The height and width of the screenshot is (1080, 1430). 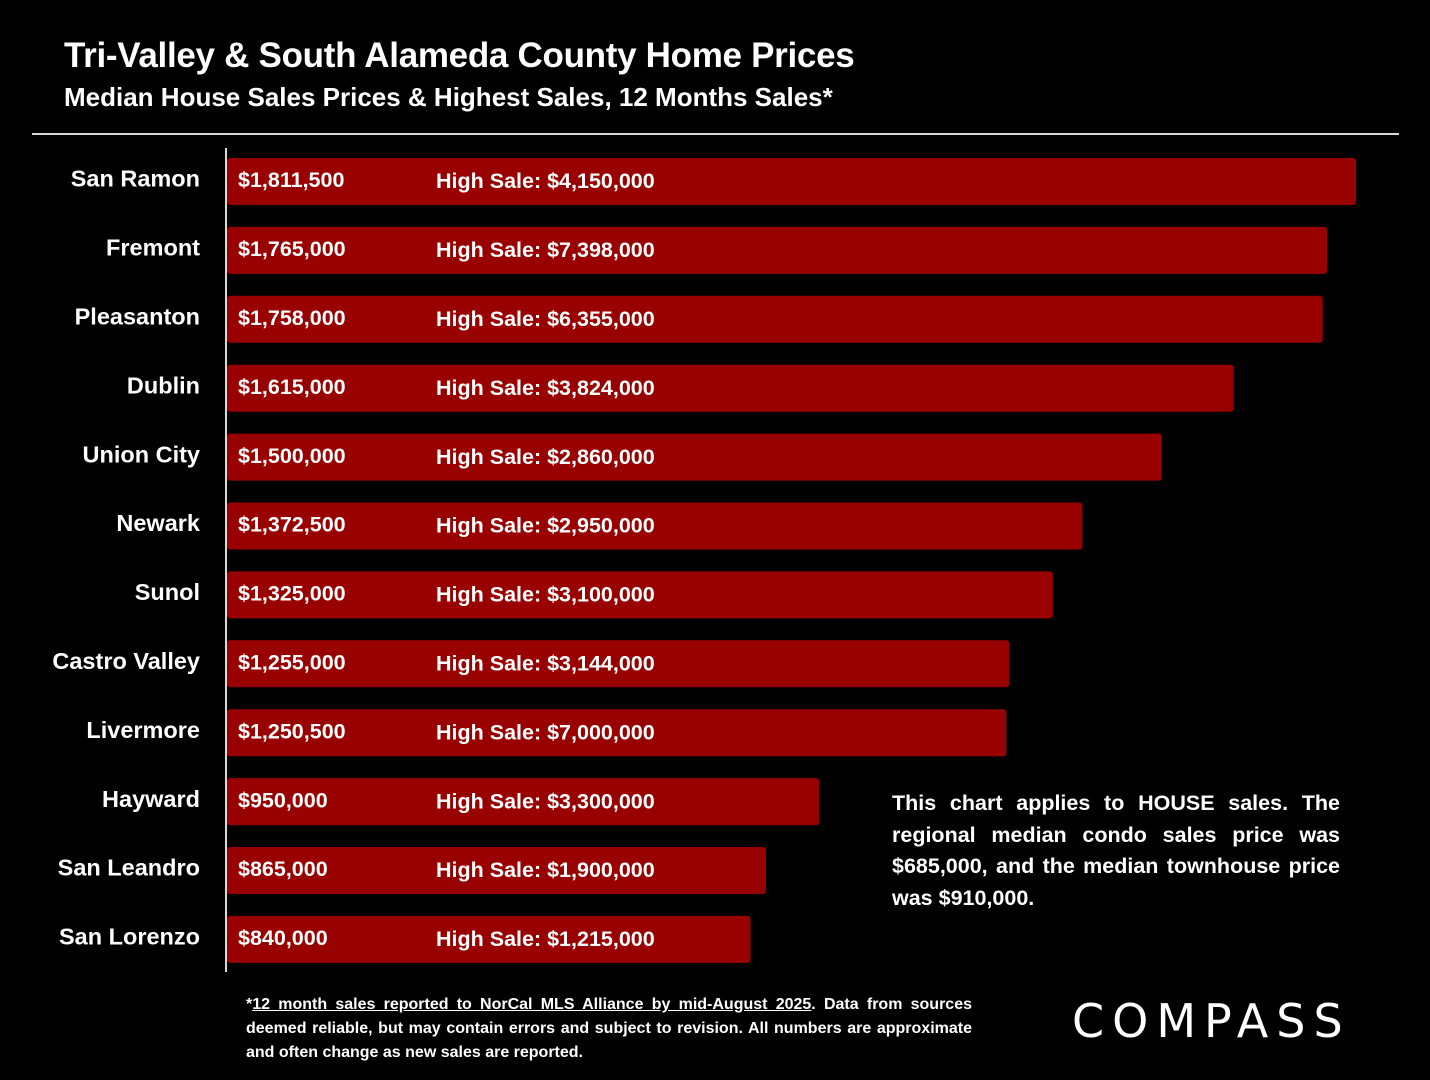 What do you see at coordinates (545, 595) in the screenshot?
I see `high-sale-label: High Sale: $3,100,000` at bounding box center [545, 595].